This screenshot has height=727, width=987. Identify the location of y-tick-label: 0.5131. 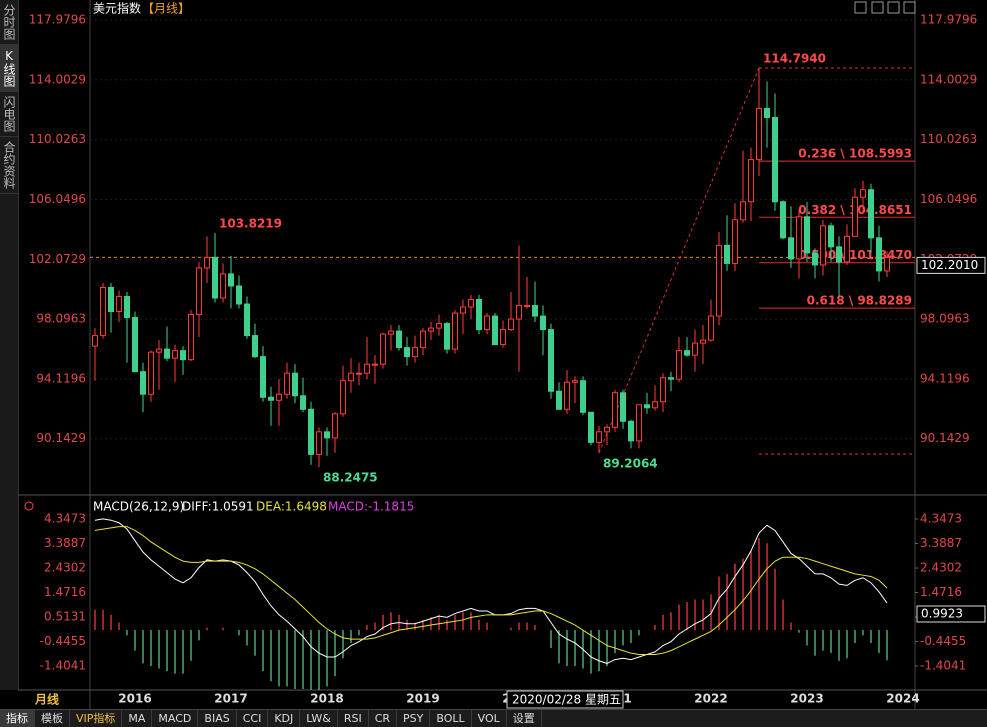
(65, 617).